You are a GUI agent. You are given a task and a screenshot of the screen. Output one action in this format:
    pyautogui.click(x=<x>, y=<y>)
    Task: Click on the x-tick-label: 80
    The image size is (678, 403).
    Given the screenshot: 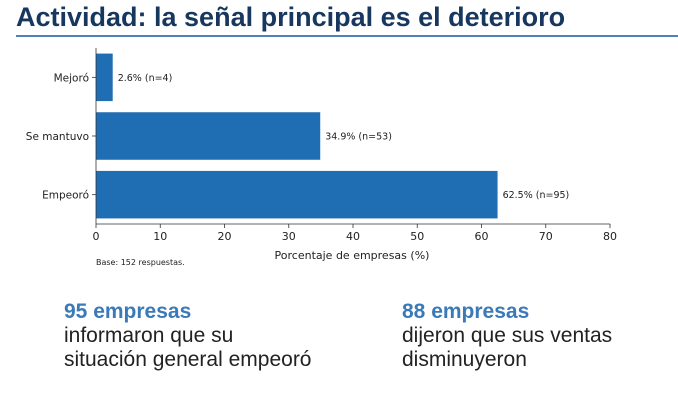 What is the action you would take?
    pyautogui.click(x=610, y=236)
    